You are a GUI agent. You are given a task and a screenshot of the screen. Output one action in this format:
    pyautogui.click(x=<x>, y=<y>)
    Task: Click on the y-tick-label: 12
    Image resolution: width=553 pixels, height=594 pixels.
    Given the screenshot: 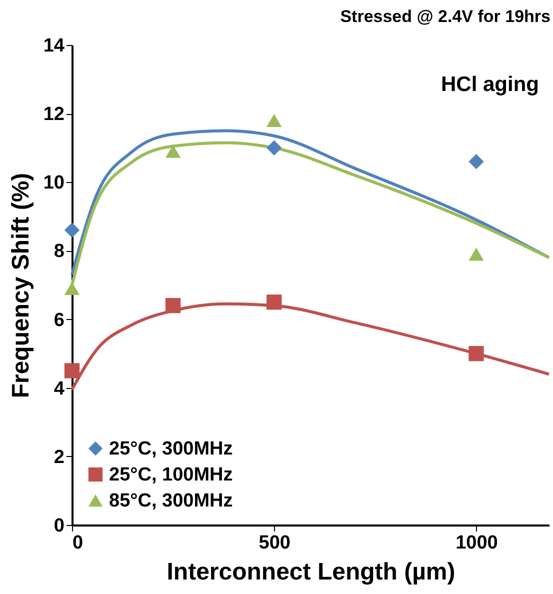 What is the action you would take?
    pyautogui.click(x=53, y=115)
    